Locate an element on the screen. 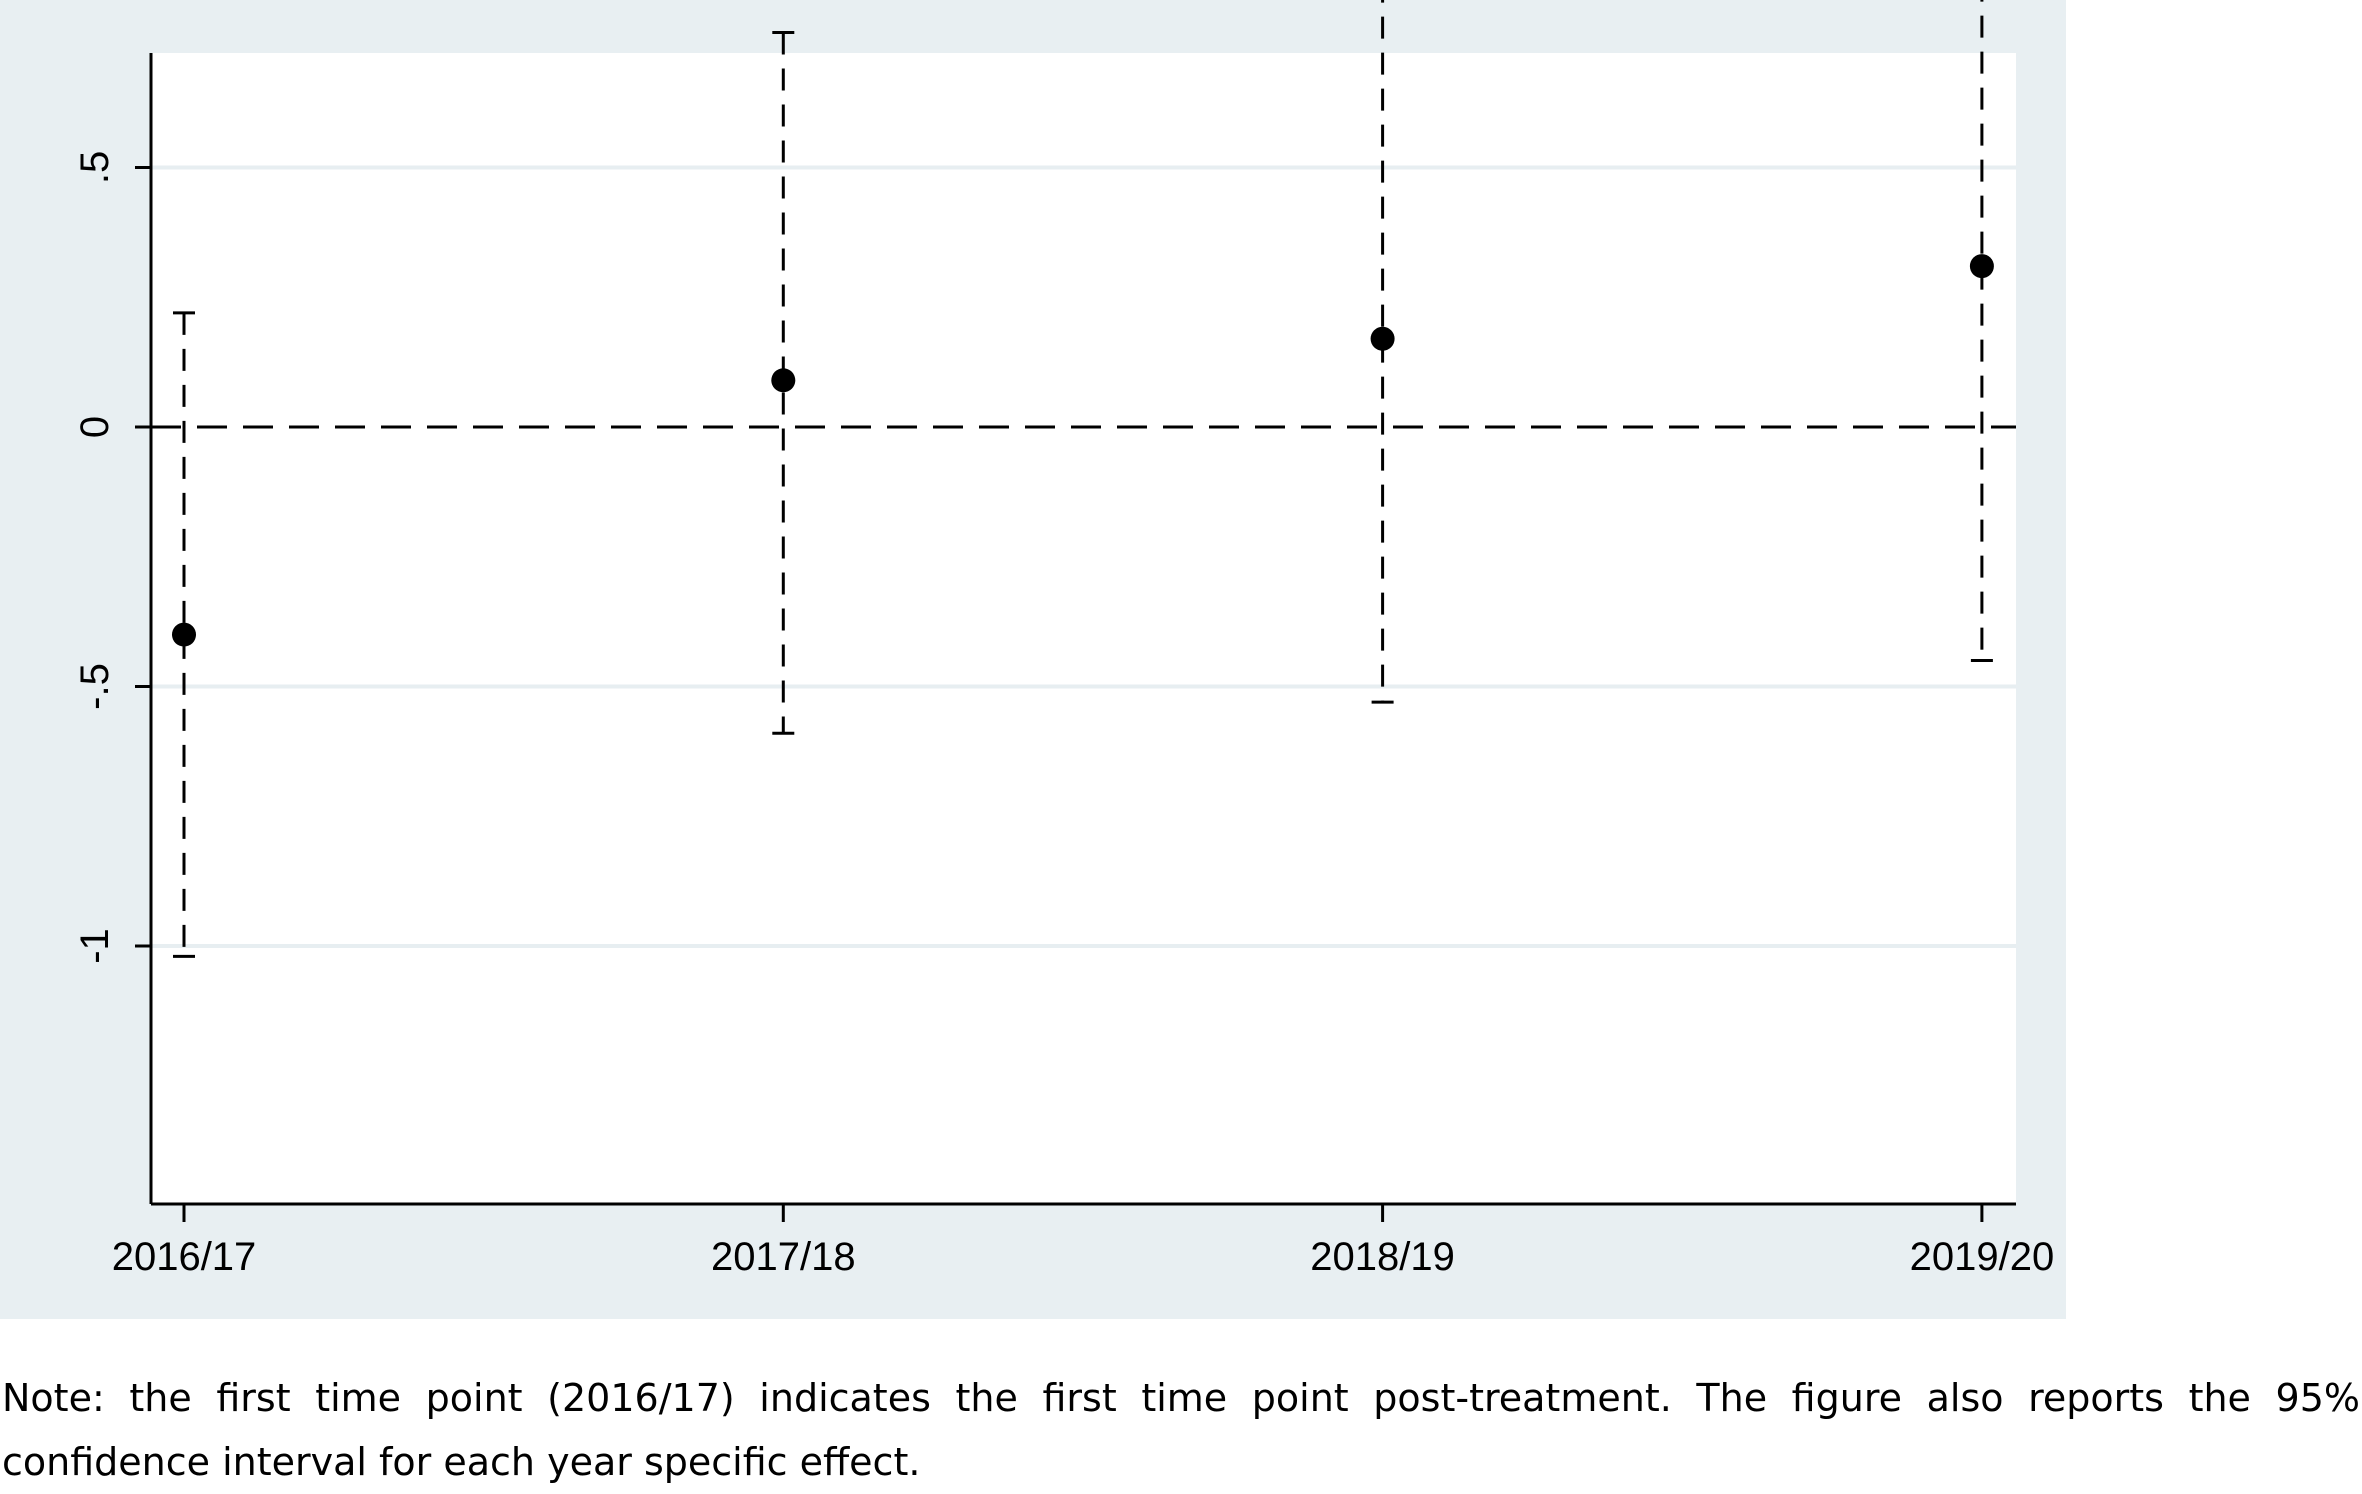 The image size is (2362, 1494). y-tick-label: 0 is located at coordinates (95, 427).